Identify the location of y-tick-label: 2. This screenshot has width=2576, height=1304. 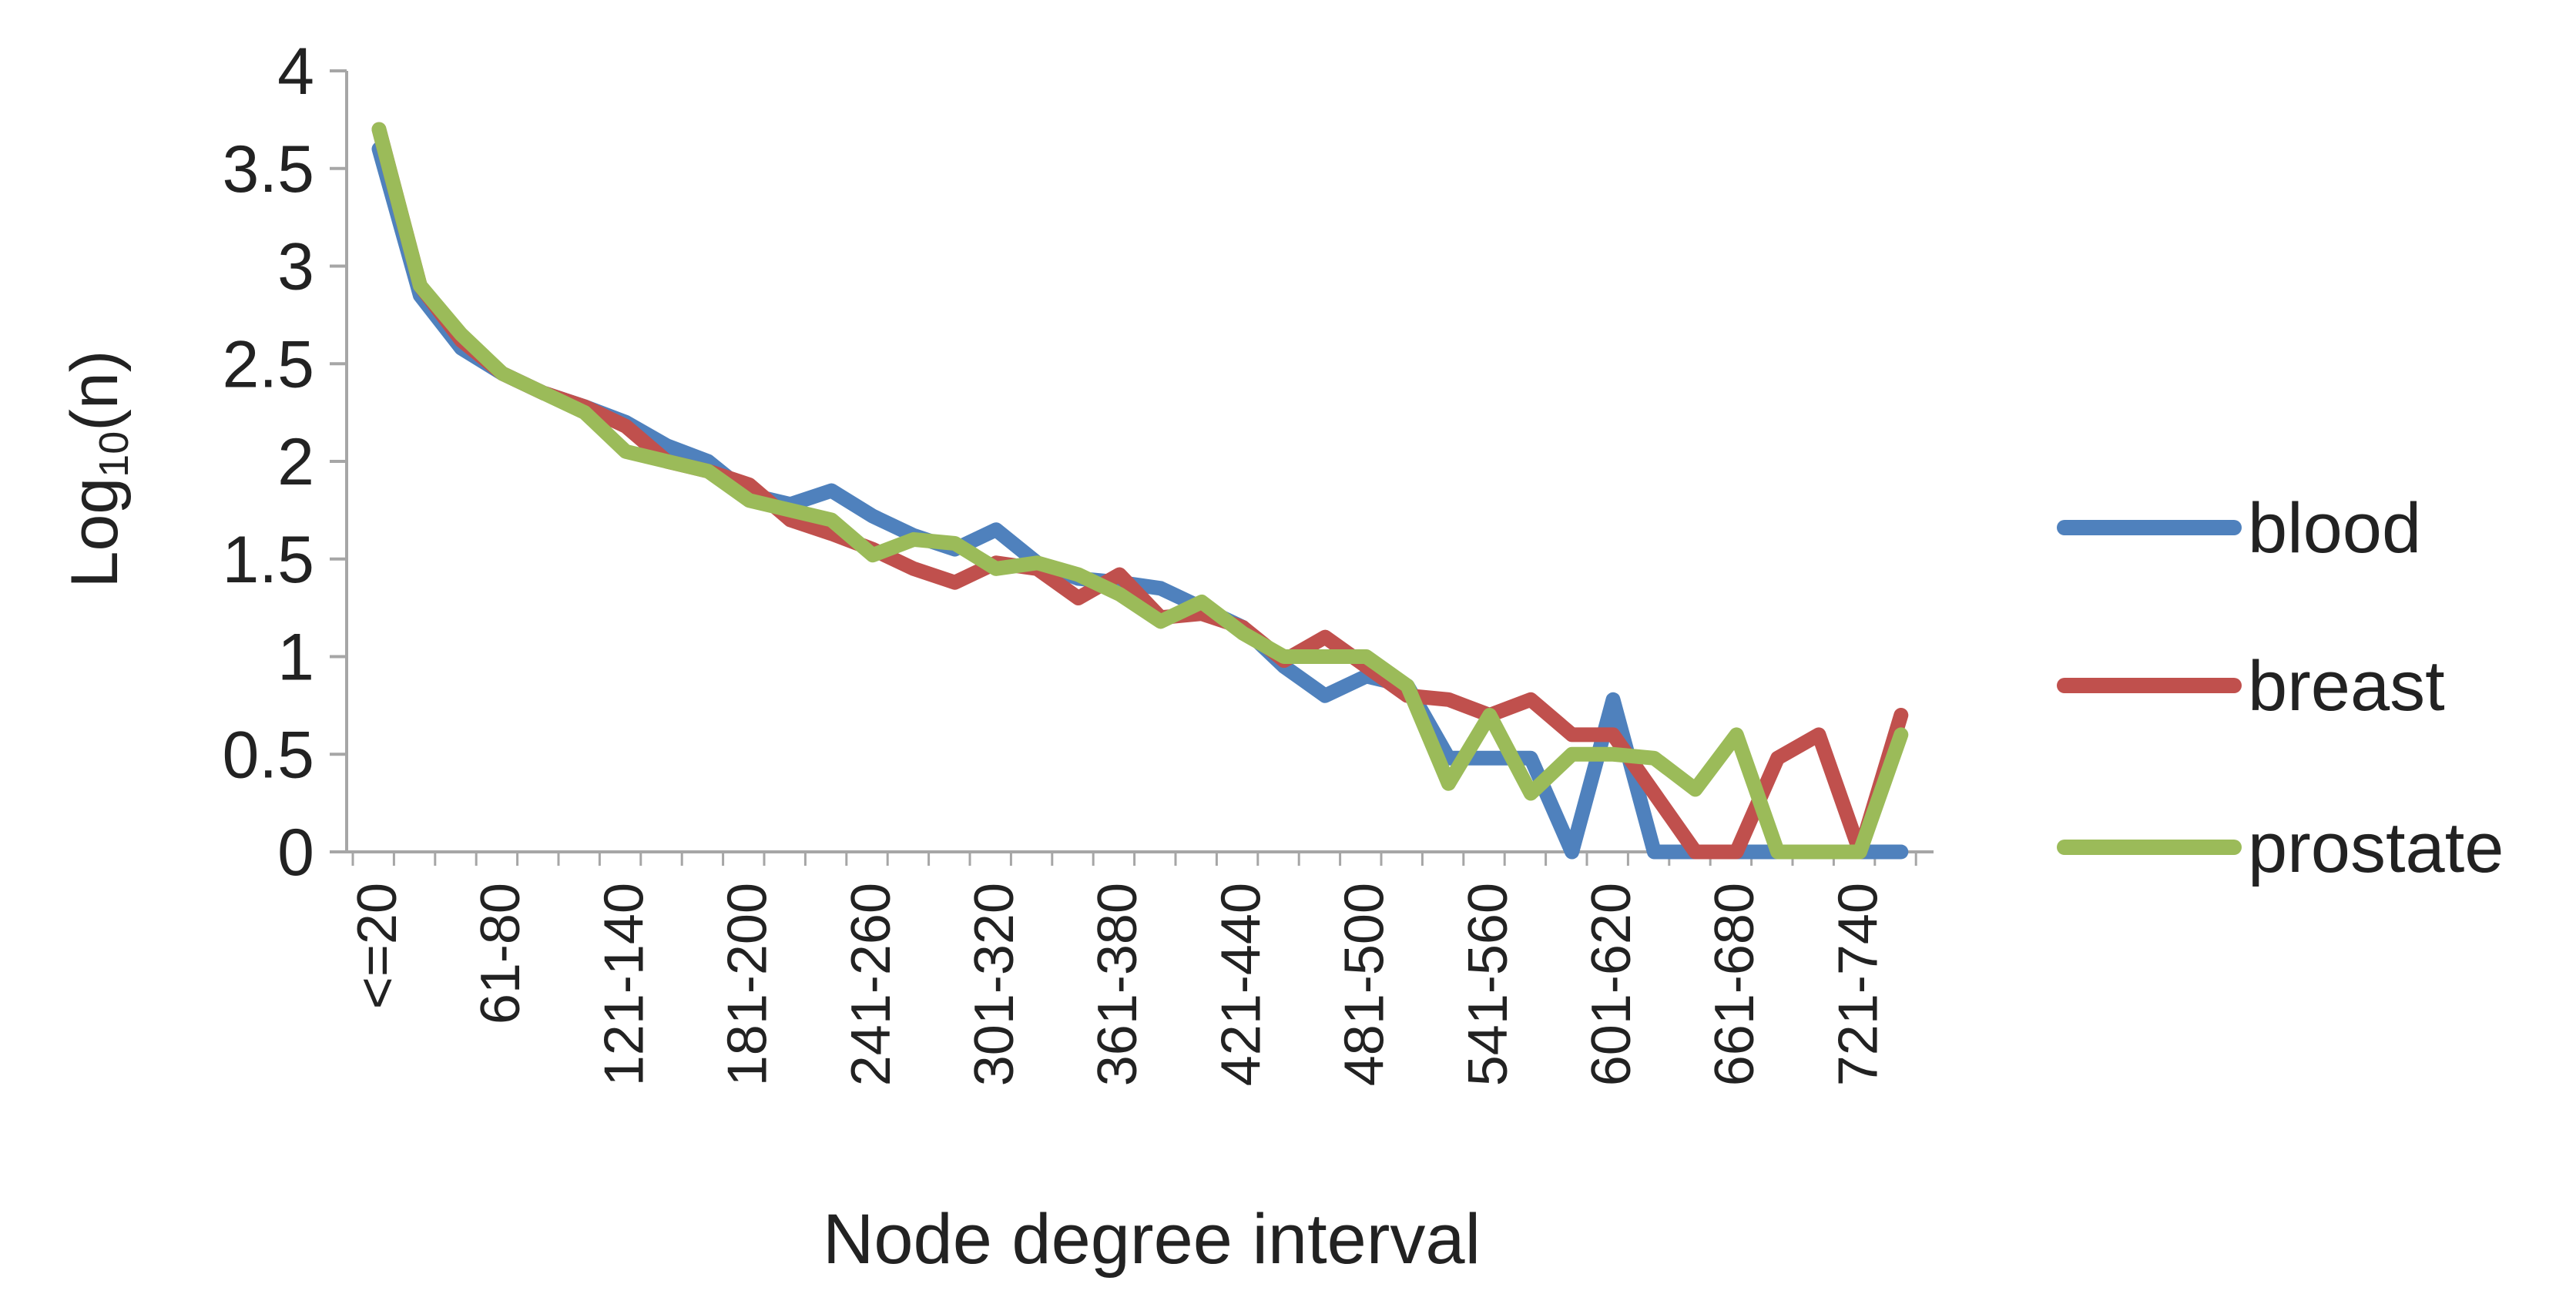
(295, 462).